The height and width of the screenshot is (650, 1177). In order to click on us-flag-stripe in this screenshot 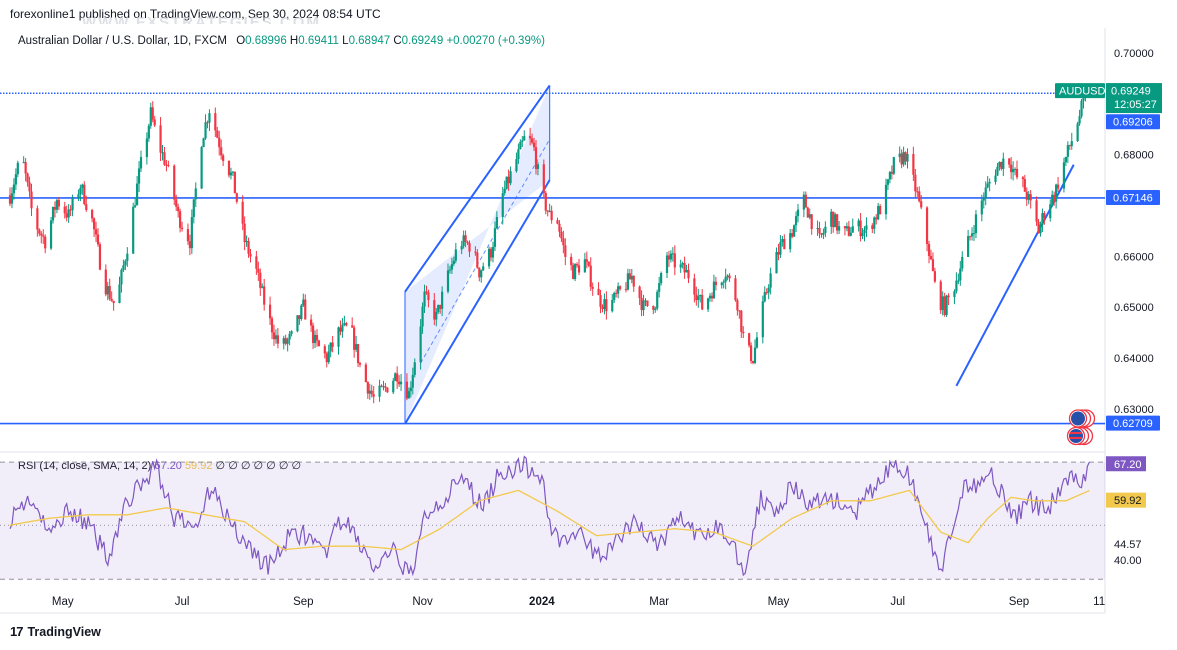, I will do `click(1076, 438)`.